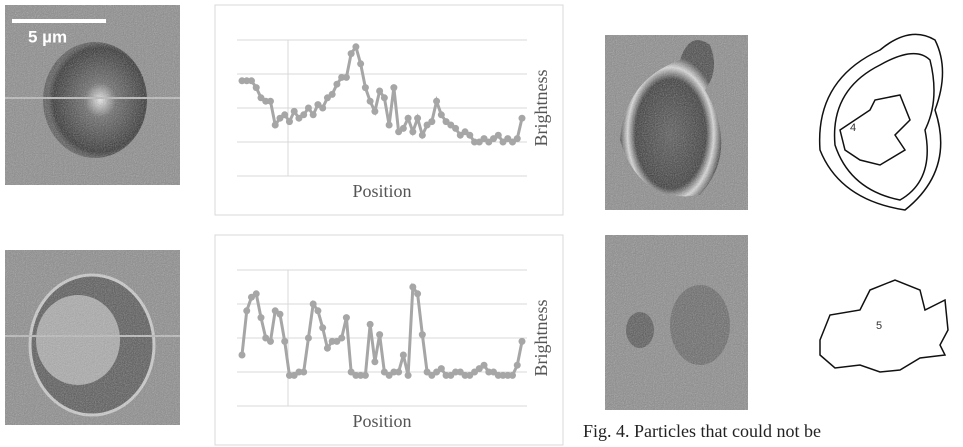 This screenshot has height=447, width=963. I want to click on micrograph: 5 µm, so click(92, 95).